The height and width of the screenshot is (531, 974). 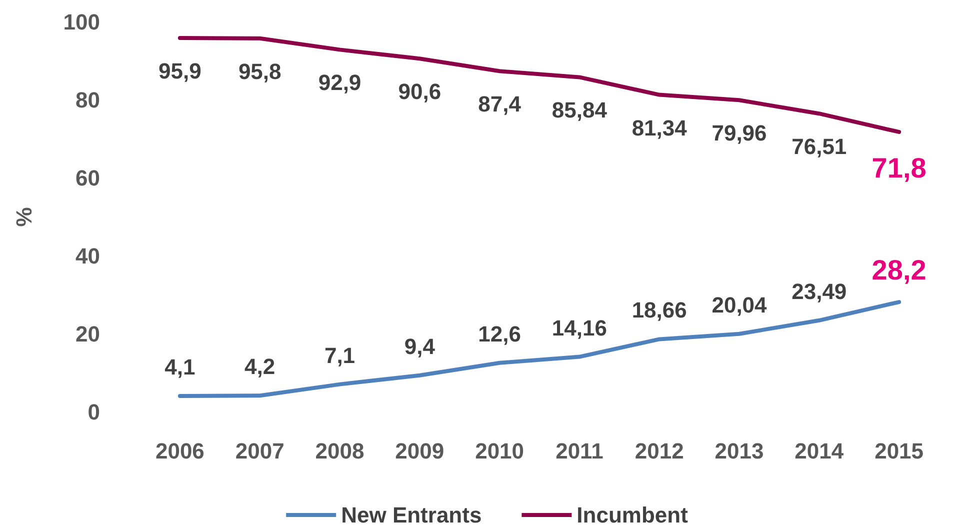 What do you see at coordinates (819, 451) in the screenshot?
I see `x-tick-label: 2014` at bounding box center [819, 451].